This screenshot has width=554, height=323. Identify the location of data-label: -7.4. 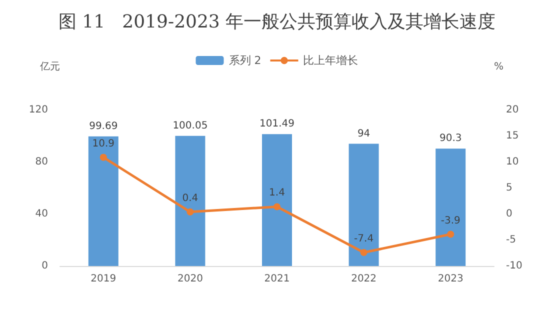
(364, 238).